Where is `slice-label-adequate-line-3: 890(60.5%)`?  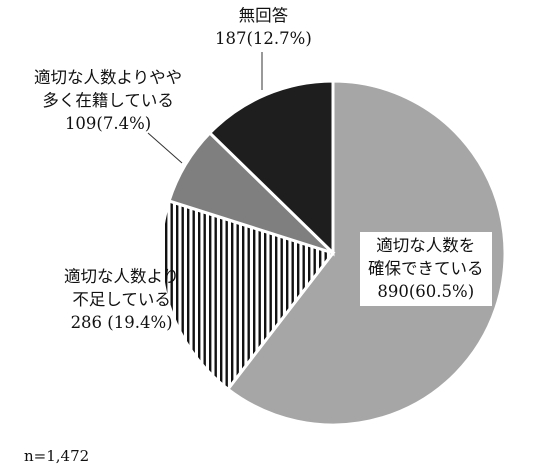
slice-label-adequate-line-3: 890(60.5%) is located at coordinates (426, 291).